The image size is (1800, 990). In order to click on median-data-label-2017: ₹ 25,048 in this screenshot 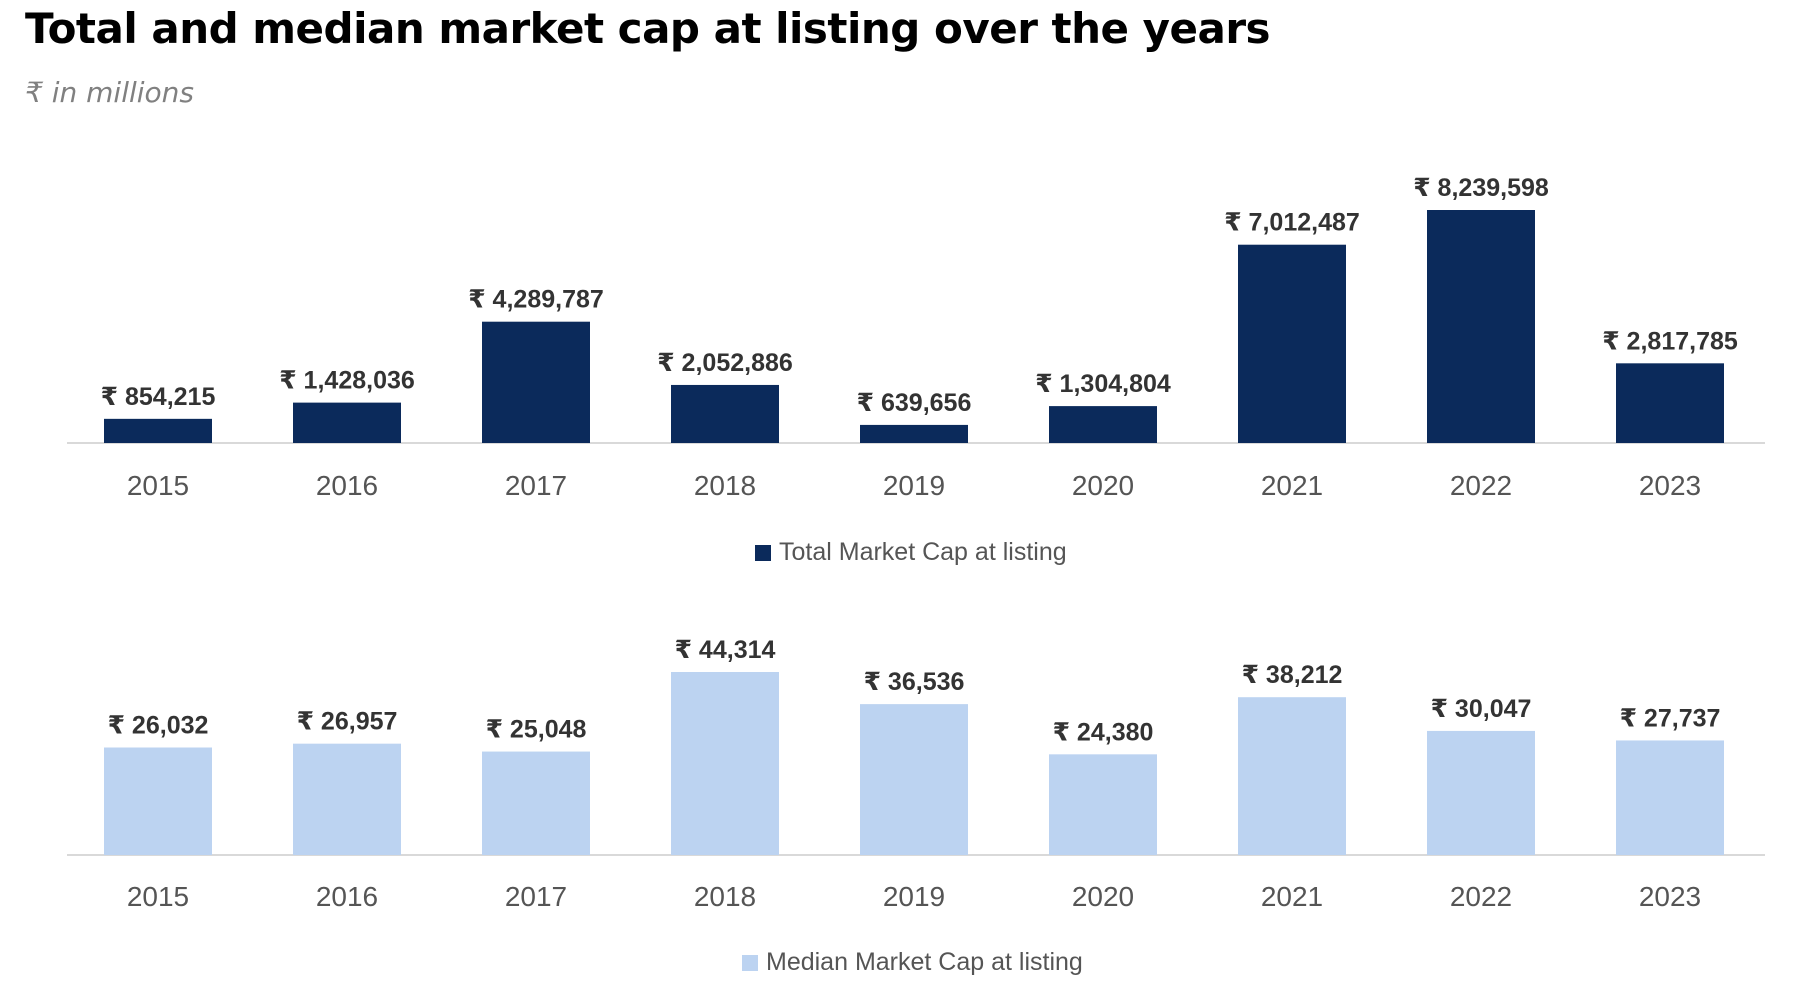, I will do `click(536, 730)`.